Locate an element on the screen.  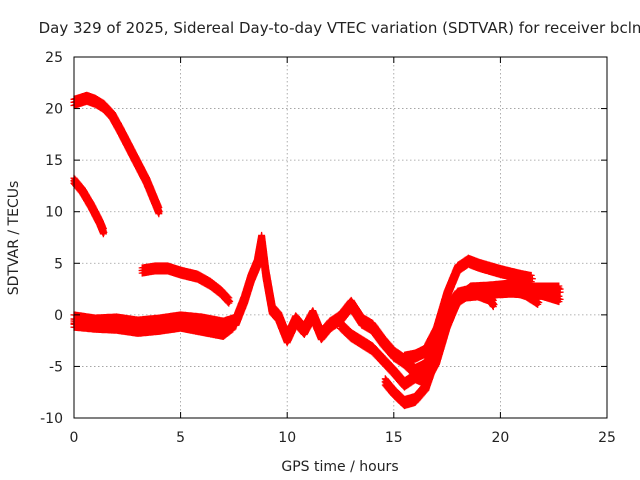
x-tick-label: 20 is located at coordinates (500, 438).